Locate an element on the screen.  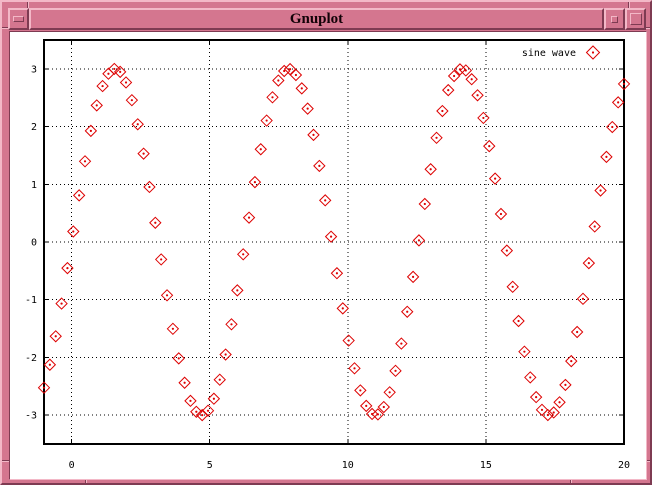
legend: sine wave is located at coordinates (561, 52).